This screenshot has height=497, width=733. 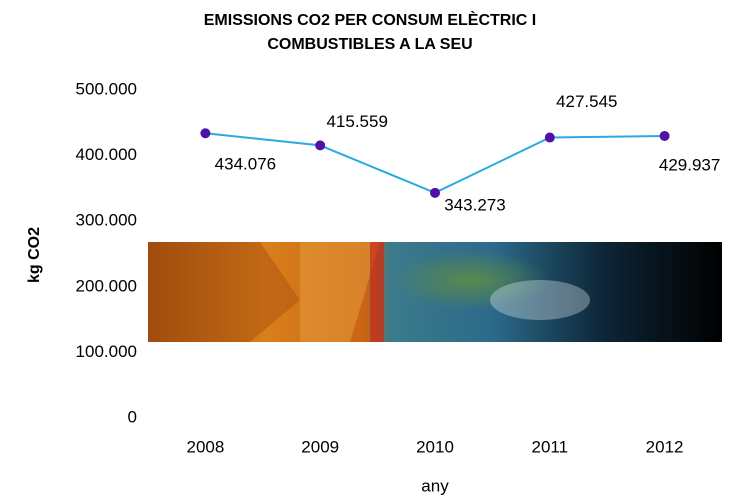 What do you see at coordinates (320, 446) in the screenshot?
I see `x-tick-label: 2009` at bounding box center [320, 446].